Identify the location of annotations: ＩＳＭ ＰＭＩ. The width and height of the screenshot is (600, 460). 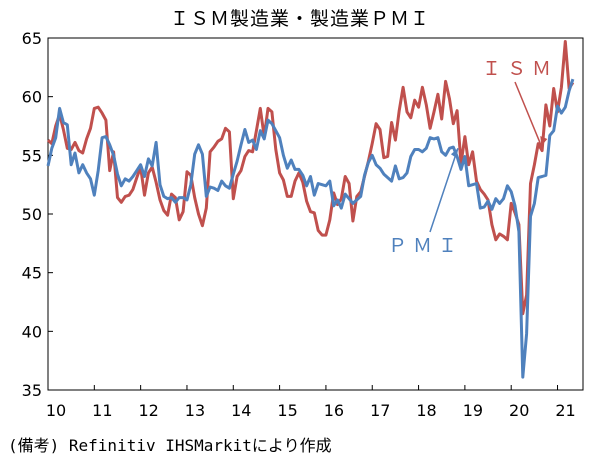
(472, 157).